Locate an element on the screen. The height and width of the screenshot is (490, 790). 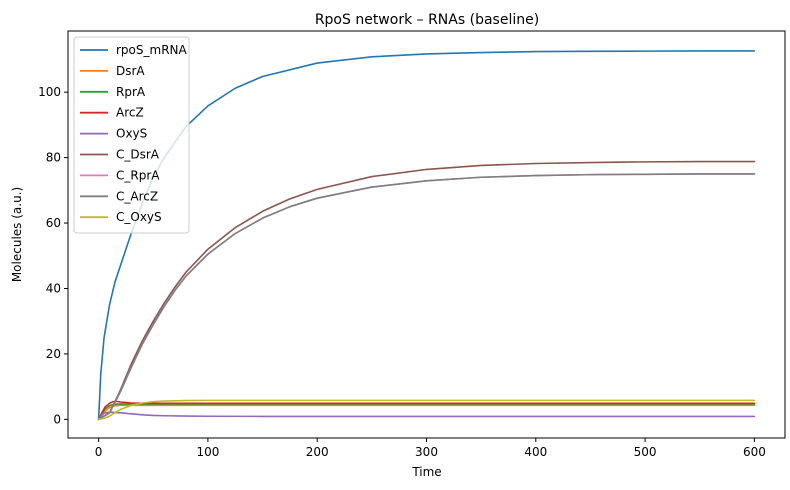
x-axis: 0 100 200 300 400 500 600 is located at coordinates (430, 448).